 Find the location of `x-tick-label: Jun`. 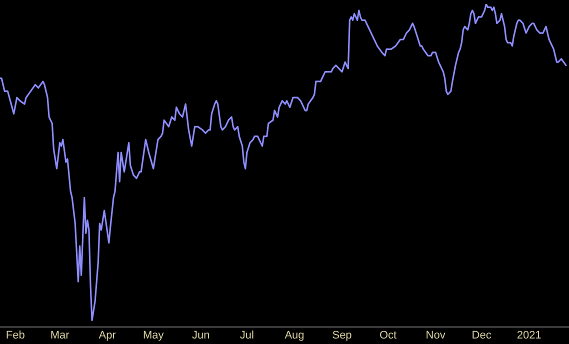

x-tick-label: Jun is located at coordinates (201, 335).